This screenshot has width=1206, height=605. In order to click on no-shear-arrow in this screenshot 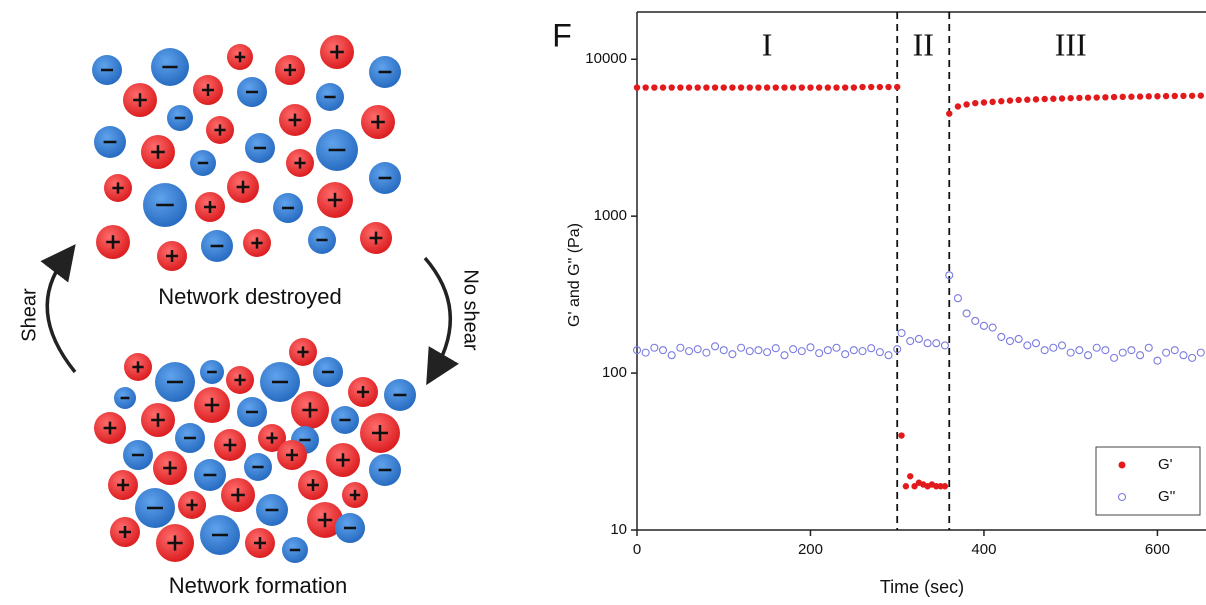, I will do `click(441, 321)`.